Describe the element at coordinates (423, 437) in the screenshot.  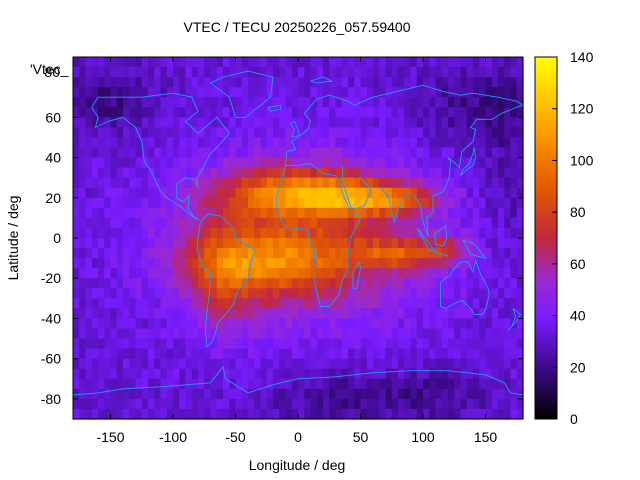
I see `x-tick-label: 100` at that location.